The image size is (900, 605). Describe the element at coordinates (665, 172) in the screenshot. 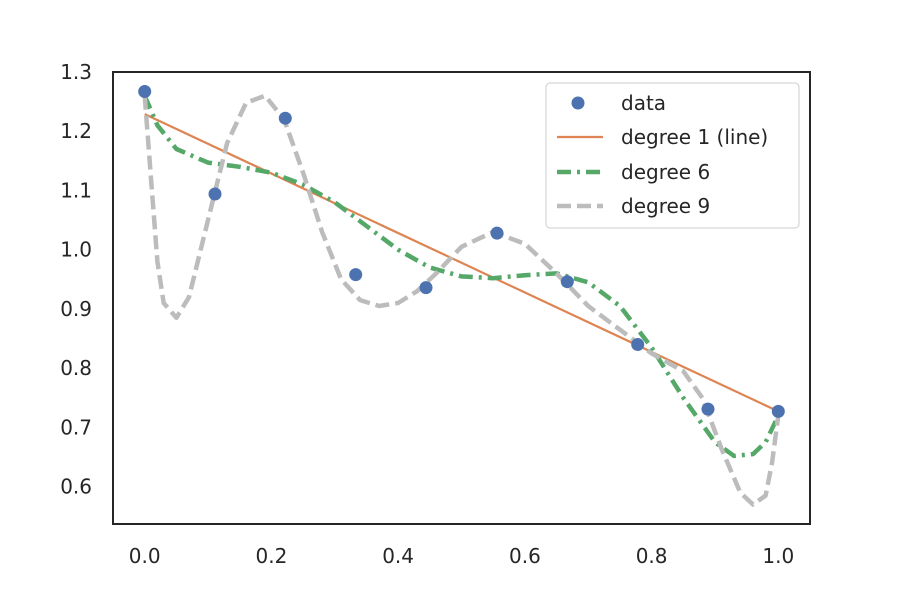

I see `legend-label-2: degree 6` at that location.